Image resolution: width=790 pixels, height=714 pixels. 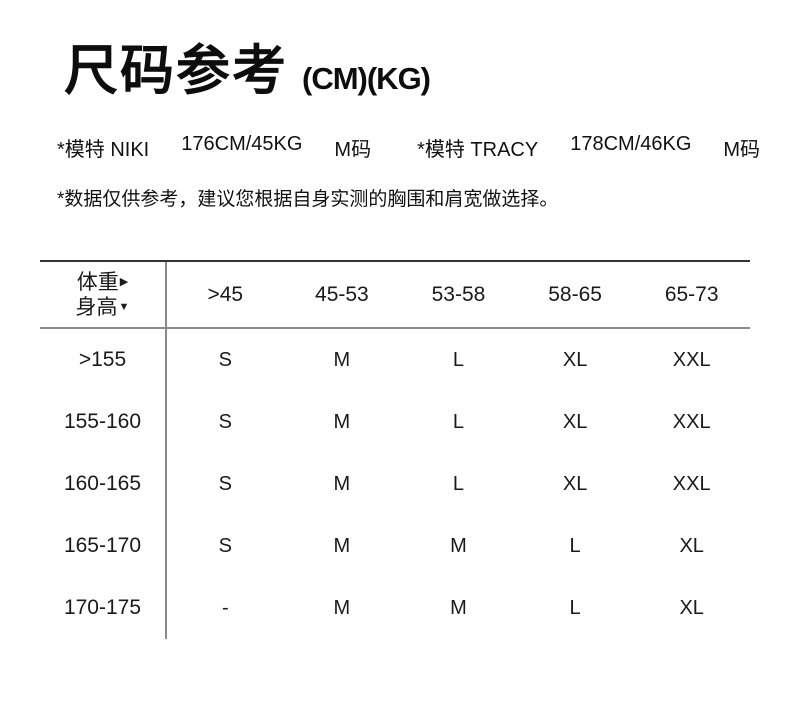 I want to click on model-info-tracy: *模特 TRACY 178CM/46KG M码, so click(x=588, y=147).